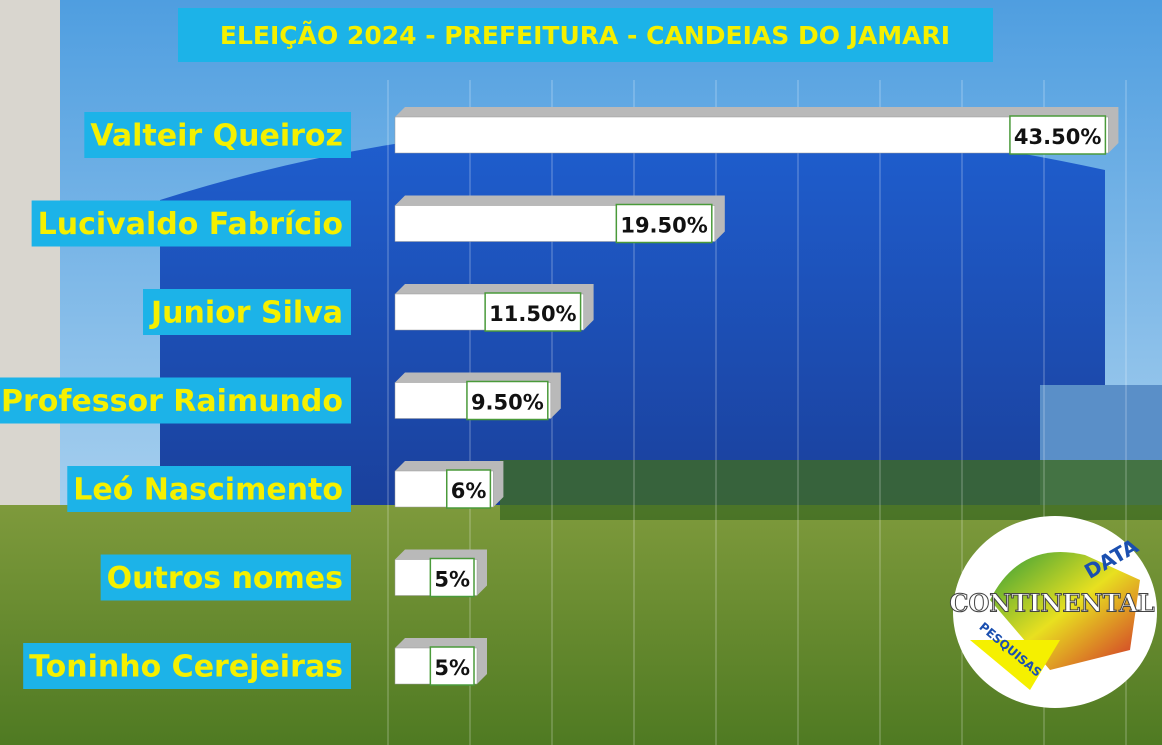 The image size is (1162, 745). Describe the element at coordinates (751, 135) in the screenshot. I see `bar` at that location.